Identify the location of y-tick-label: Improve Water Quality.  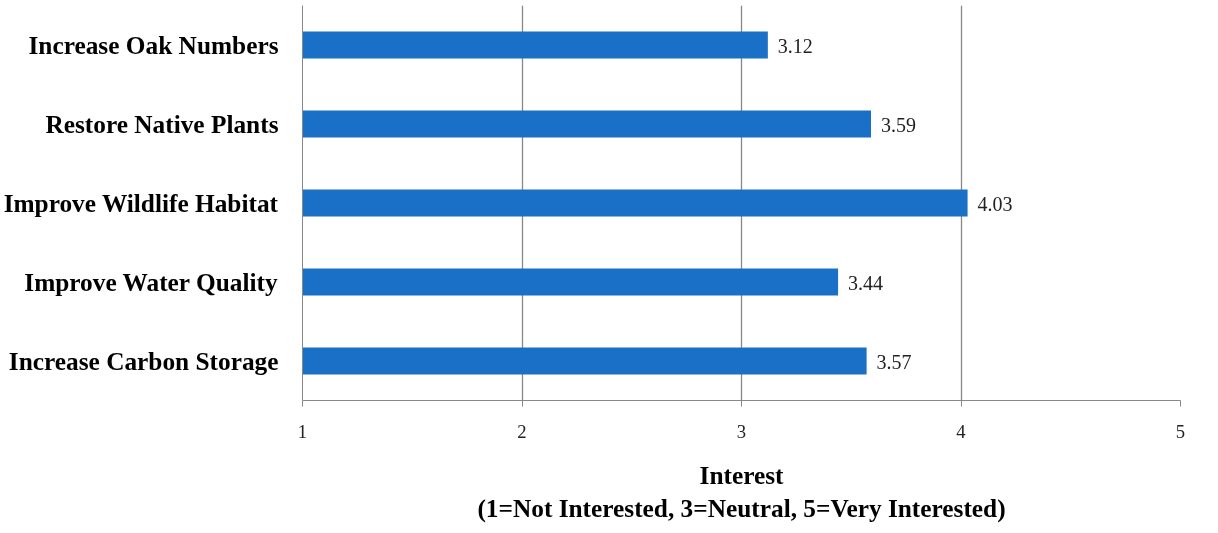
(151, 282).